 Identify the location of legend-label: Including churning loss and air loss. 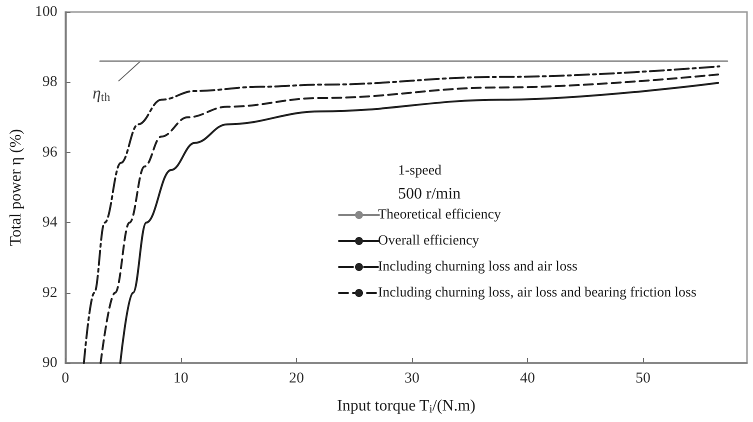
(478, 267).